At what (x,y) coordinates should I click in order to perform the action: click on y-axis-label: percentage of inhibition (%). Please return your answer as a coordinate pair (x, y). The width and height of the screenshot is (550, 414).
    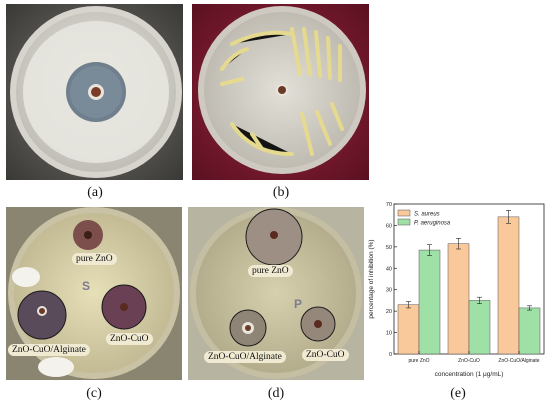
    Looking at the image, I should click on (371, 278).